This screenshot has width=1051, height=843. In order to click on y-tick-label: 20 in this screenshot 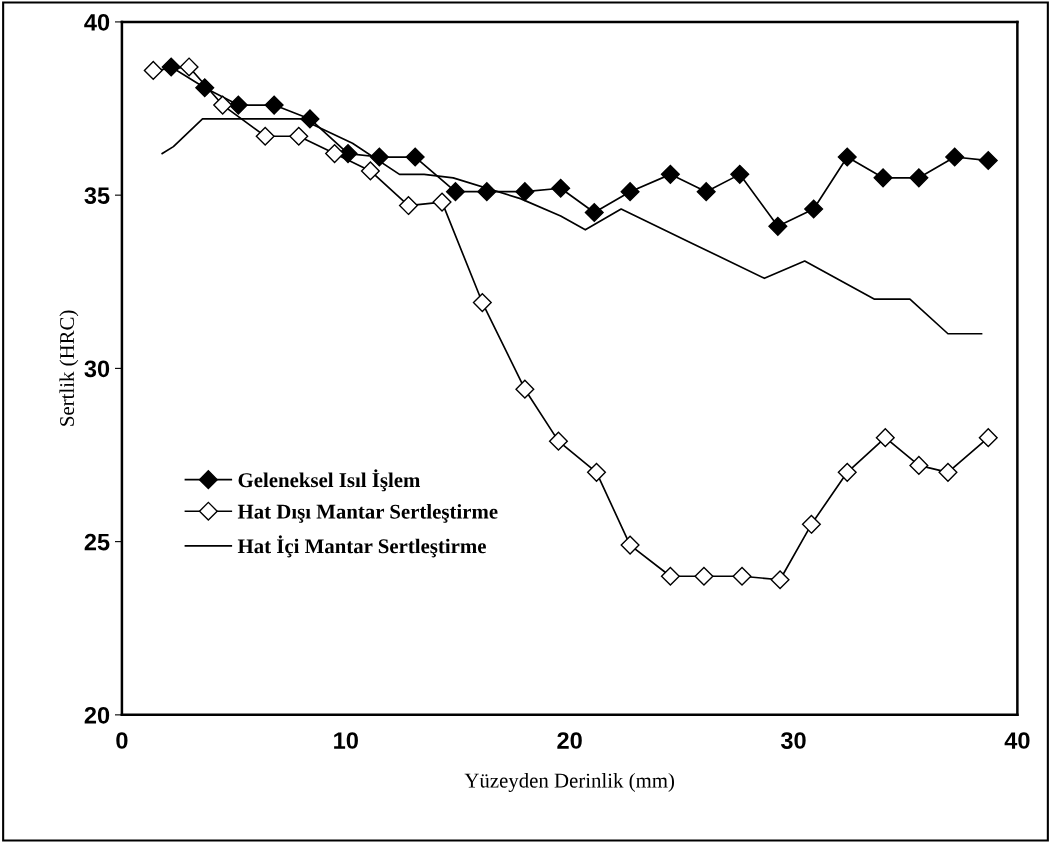, I will do `click(97, 715)`.